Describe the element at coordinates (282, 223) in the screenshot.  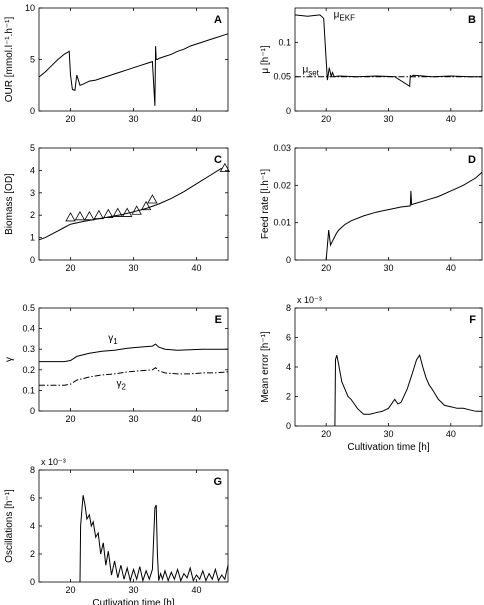
I see `y-tick-label: 0.01` at that location.